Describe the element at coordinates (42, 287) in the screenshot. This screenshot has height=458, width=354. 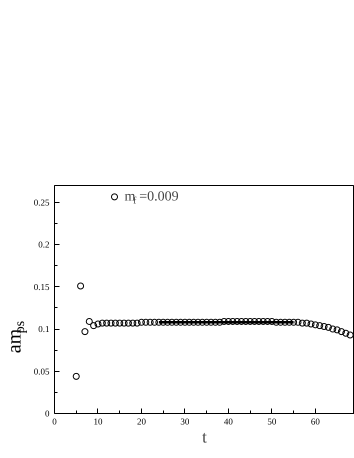
I see `y-tick-label: 0.15` at that location.